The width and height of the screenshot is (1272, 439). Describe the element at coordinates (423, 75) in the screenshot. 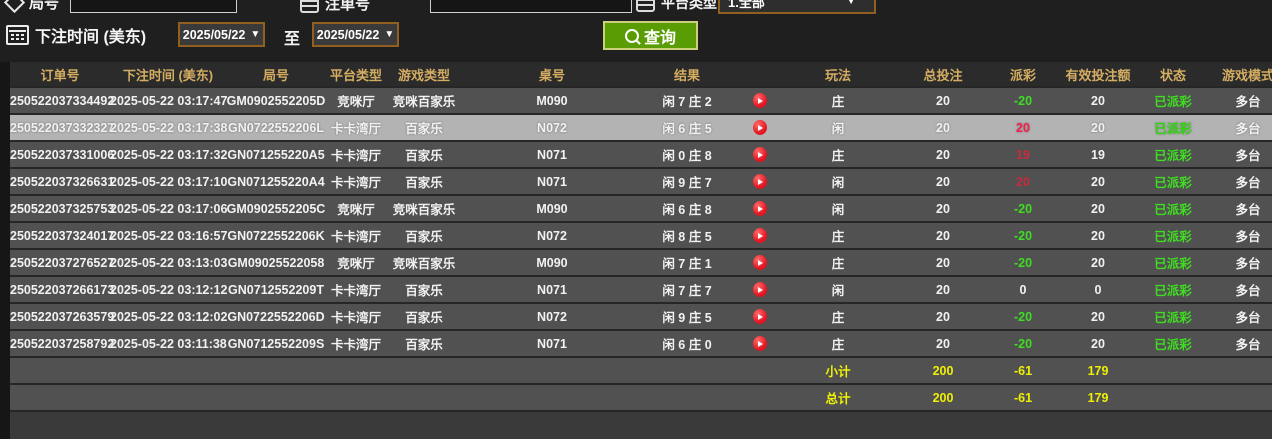

I see `col-header: 游戏类型` at that location.